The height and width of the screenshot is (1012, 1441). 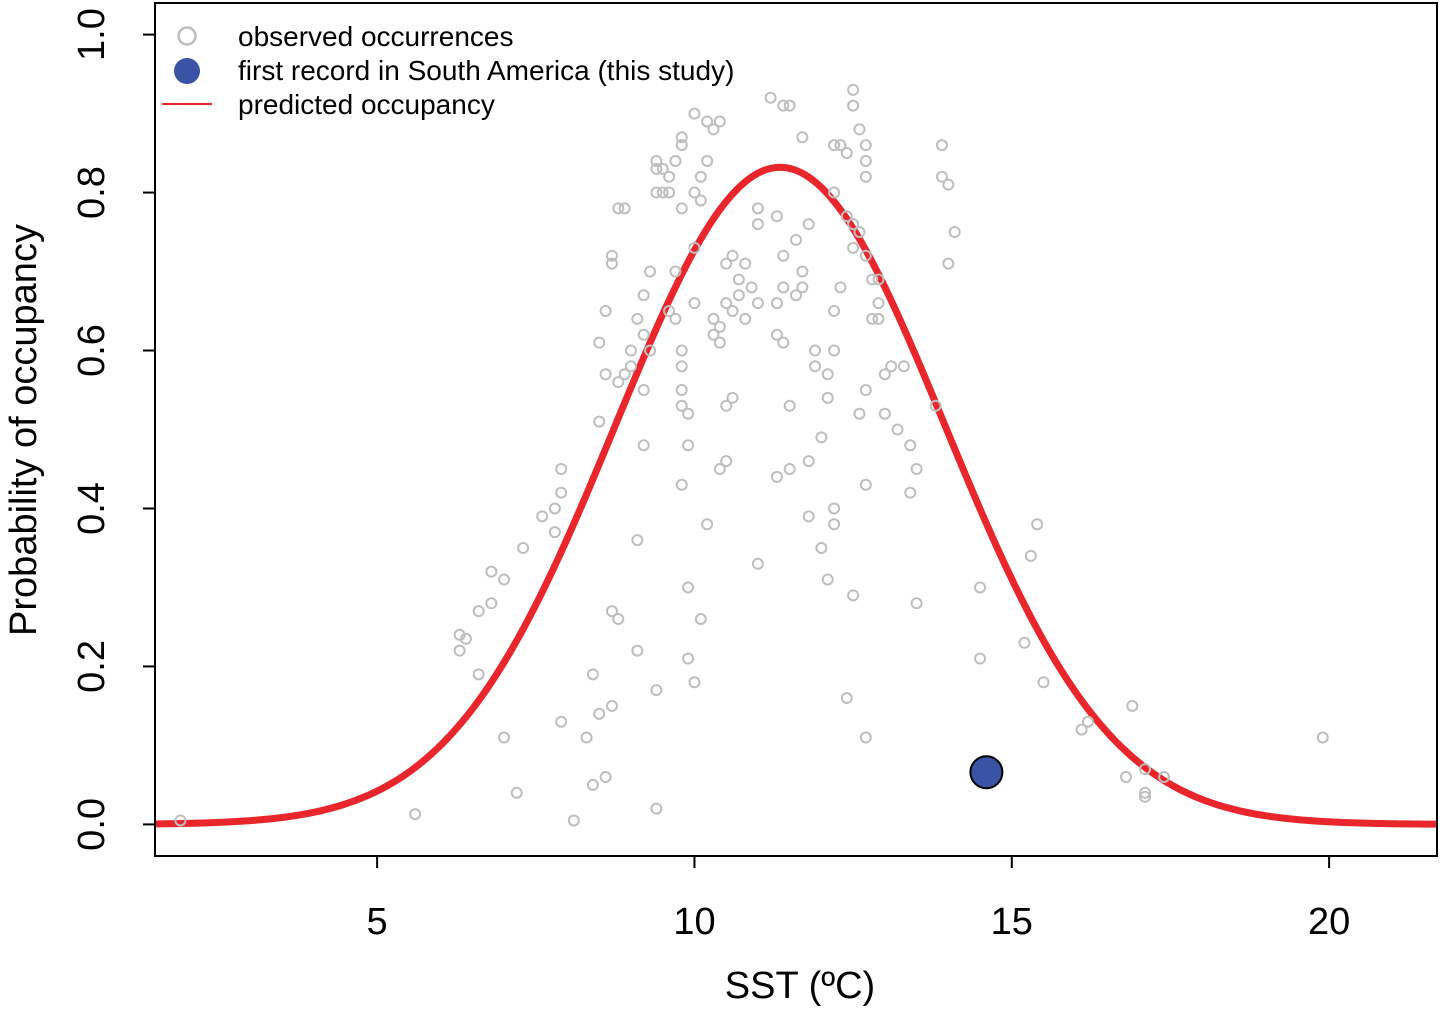 I want to click on y-tick-label: 0.0, so click(x=92, y=824).